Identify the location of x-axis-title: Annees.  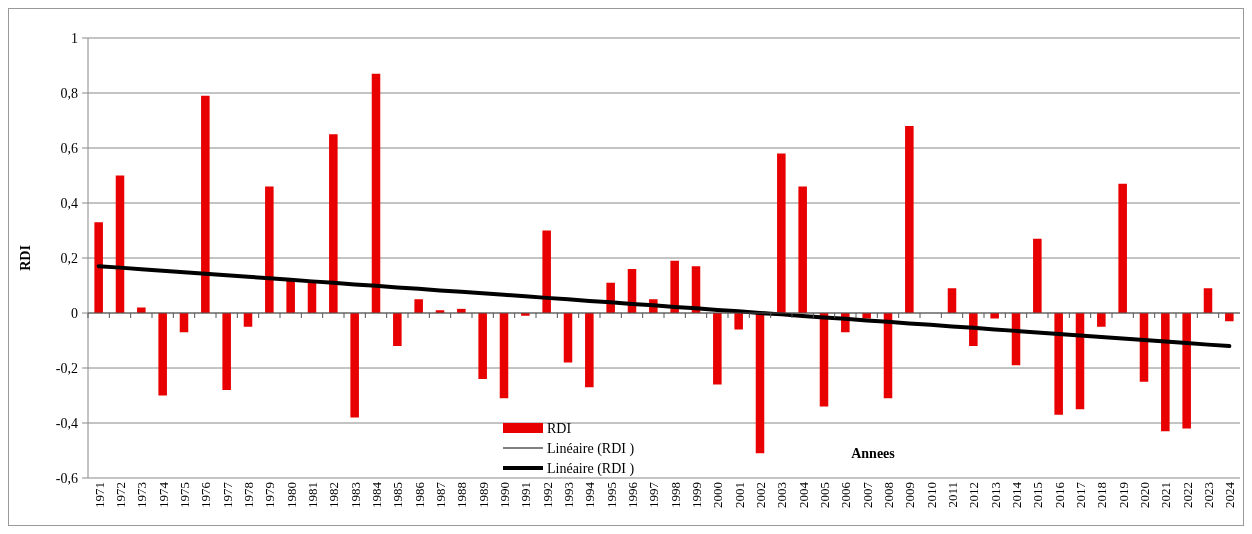
(873, 453).